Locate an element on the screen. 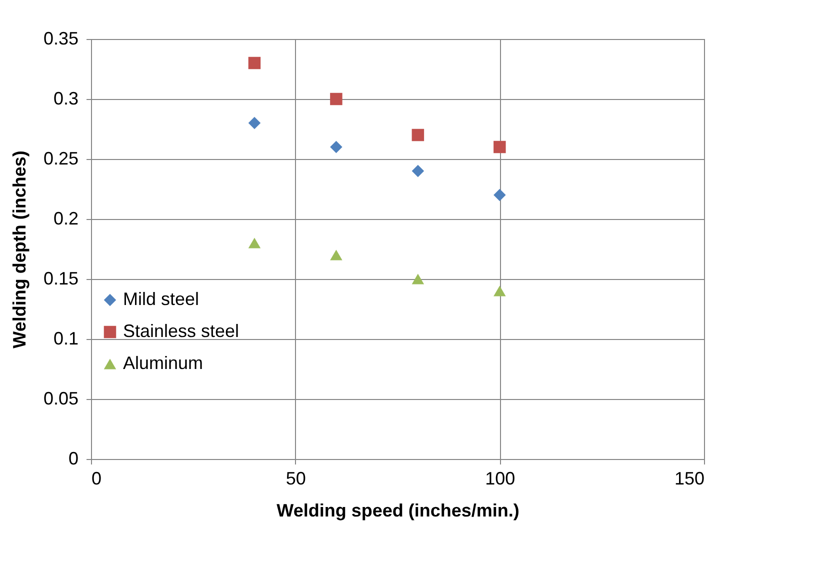  y-tick-label: 0.2 is located at coordinates (65, 218).